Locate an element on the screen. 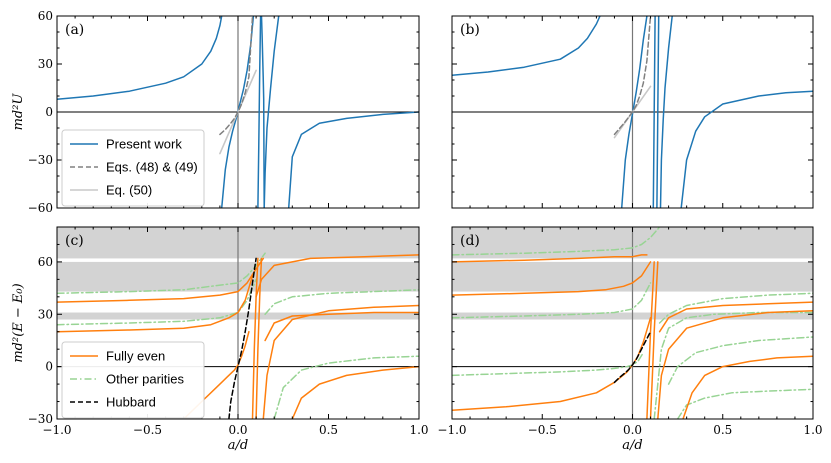 Image resolution: width=831 pixels, height=463 pixels. panel-label: (a) is located at coordinates (74, 30).